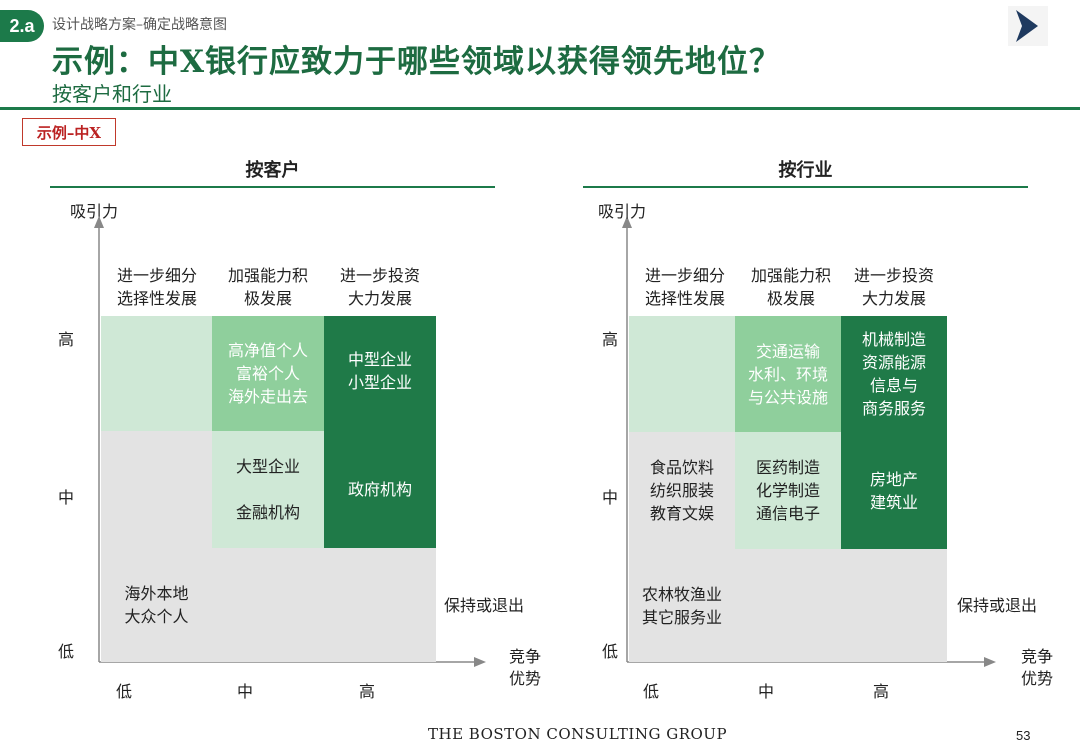 This screenshot has height=748, width=1080. Describe the element at coordinates (788, 490) in the screenshot. I see `right-cell-r1c1: 医药制造 化学制造 通信电子` at that location.